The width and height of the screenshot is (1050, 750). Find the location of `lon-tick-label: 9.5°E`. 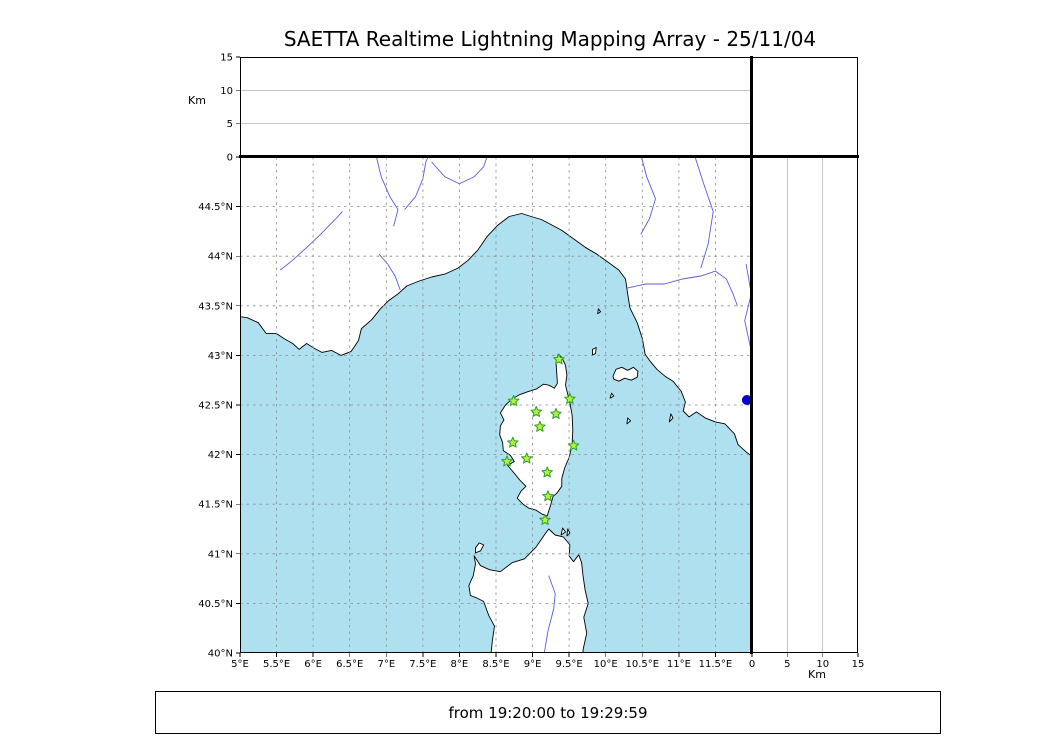

lon-tick-label: 9.5°E is located at coordinates (568, 664).